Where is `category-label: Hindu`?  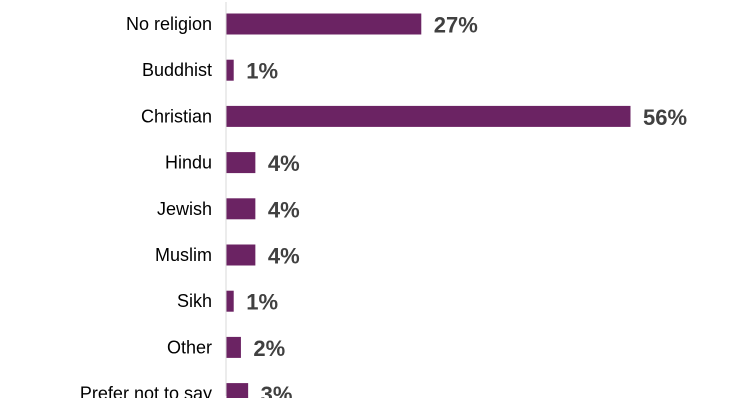 category-label: Hindu is located at coordinates (188, 163).